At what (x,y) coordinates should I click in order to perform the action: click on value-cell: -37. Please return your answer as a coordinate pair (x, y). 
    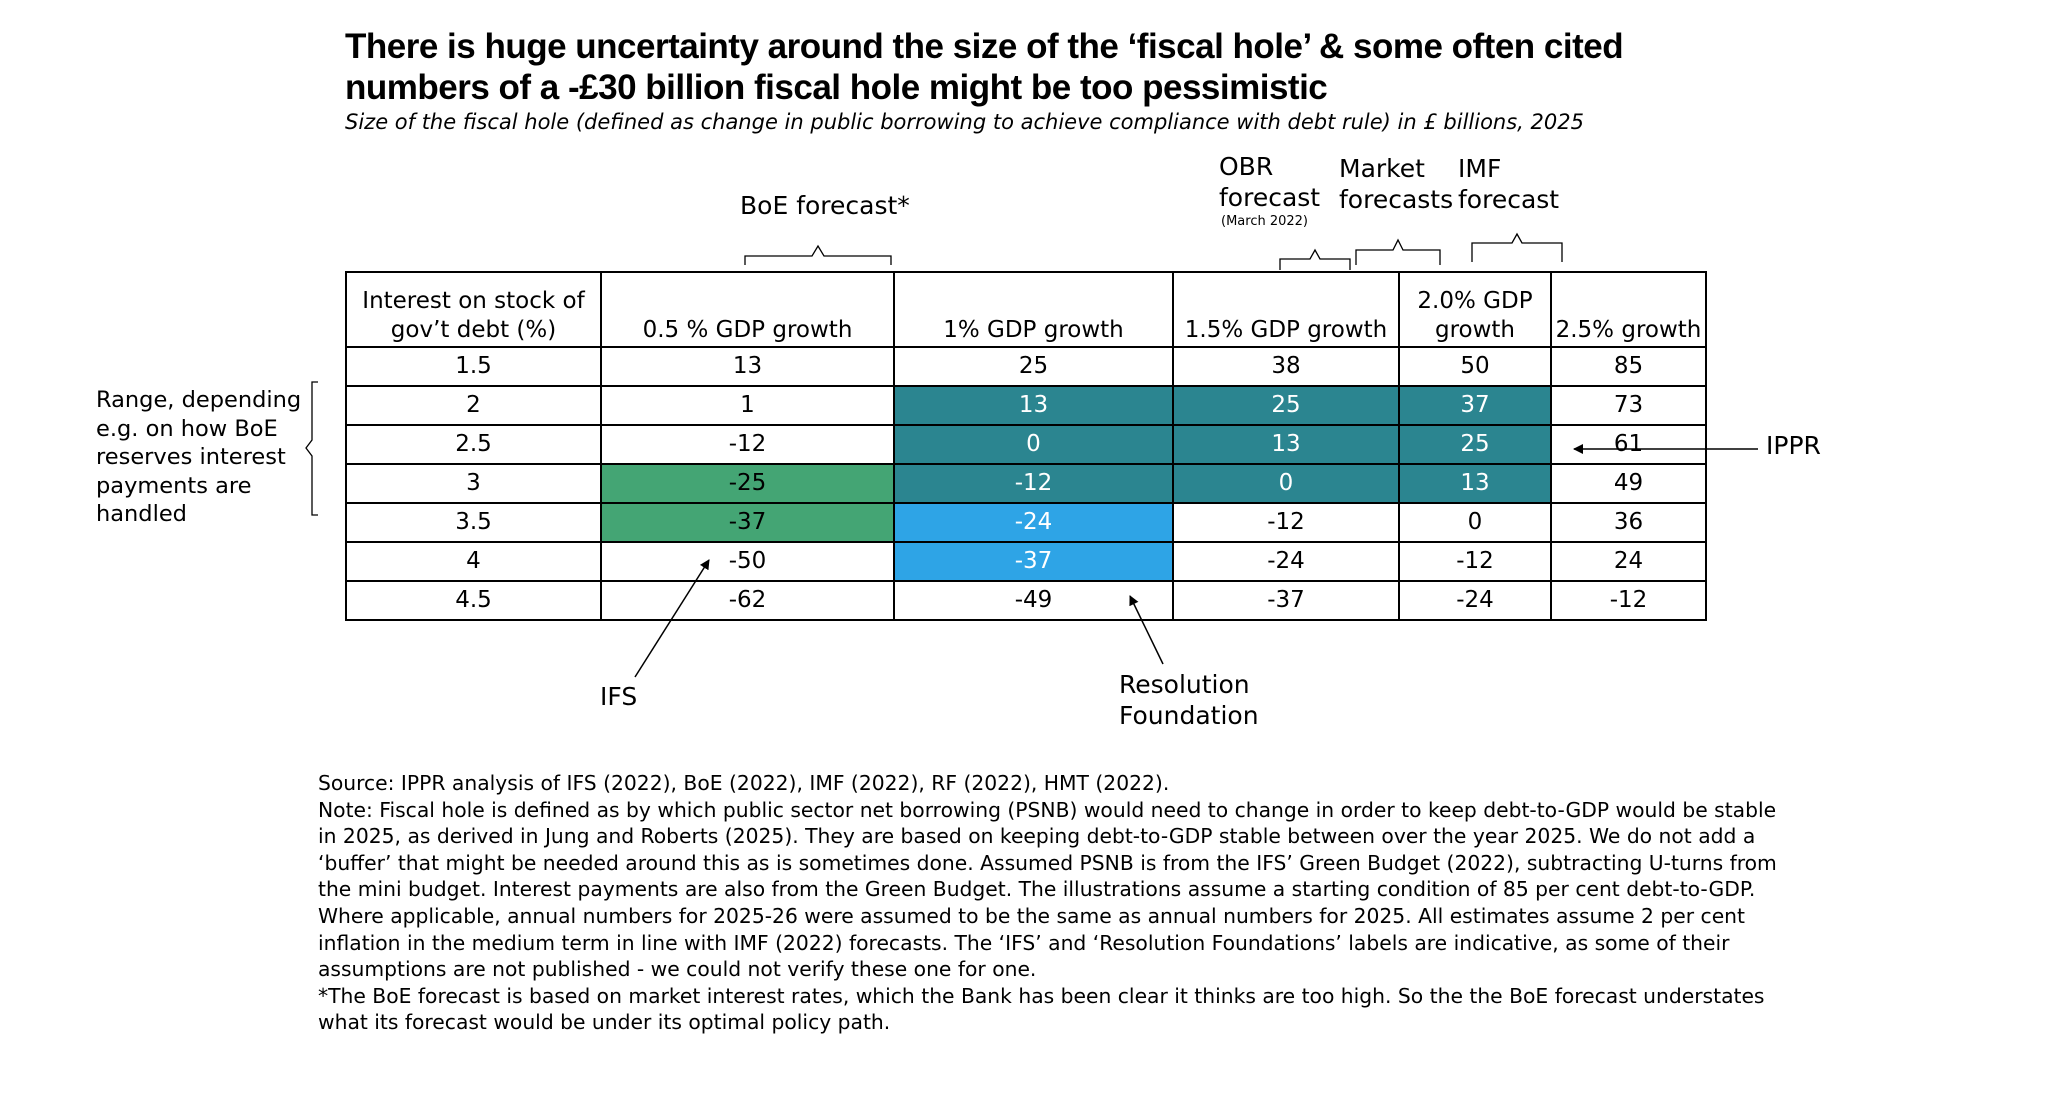
    Looking at the image, I should click on (1286, 600).